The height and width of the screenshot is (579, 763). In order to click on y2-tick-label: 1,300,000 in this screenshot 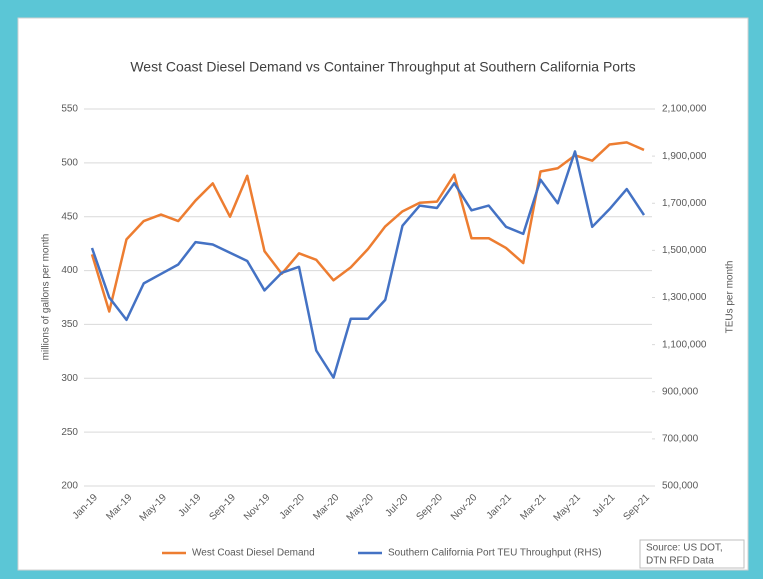, I will do `click(684, 297)`.